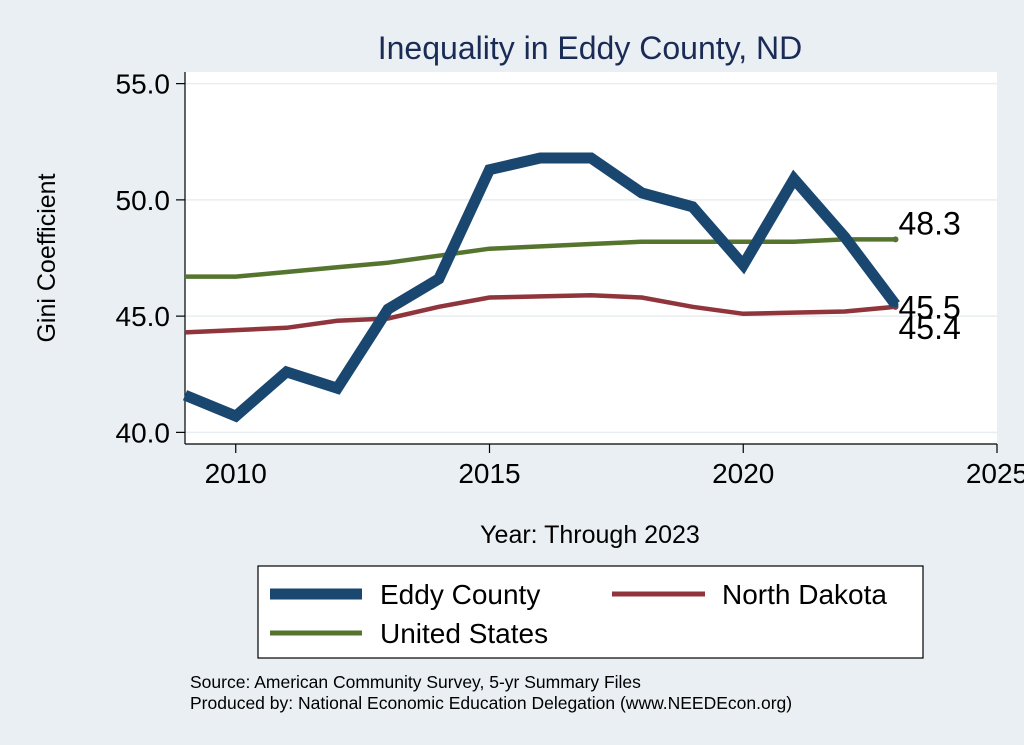 The image size is (1024, 745). What do you see at coordinates (143, 200) in the screenshot?
I see `y-tick-label-2: 50.0` at bounding box center [143, 200].